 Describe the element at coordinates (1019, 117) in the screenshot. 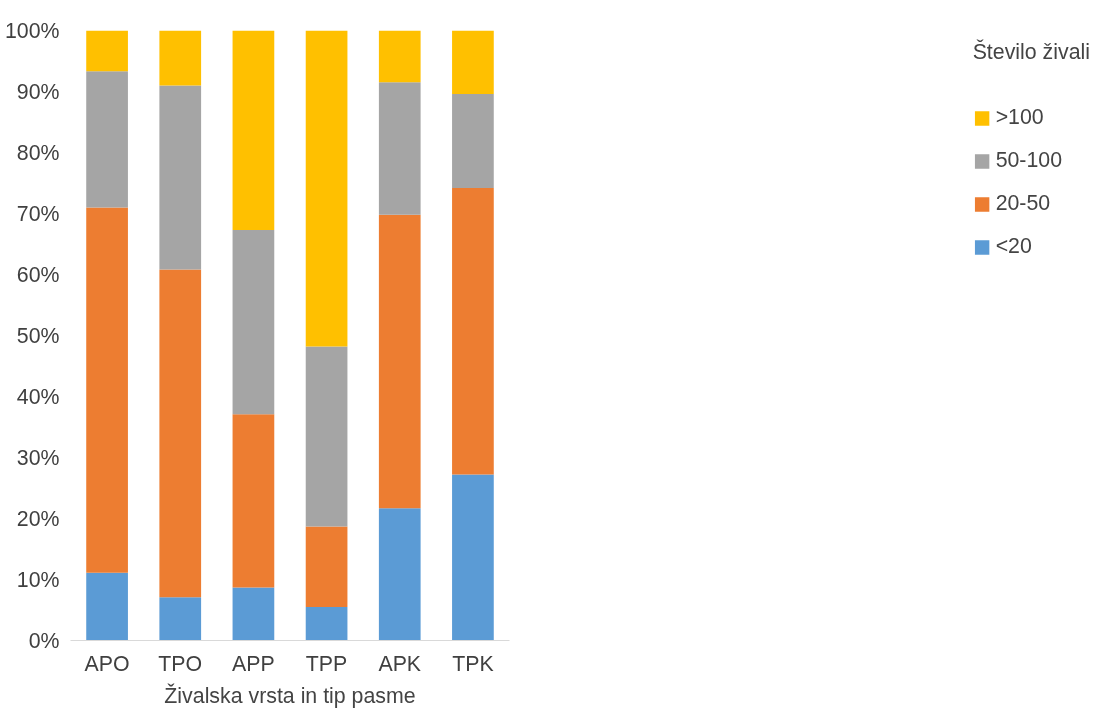

I see `legend-label: >100` at that location.